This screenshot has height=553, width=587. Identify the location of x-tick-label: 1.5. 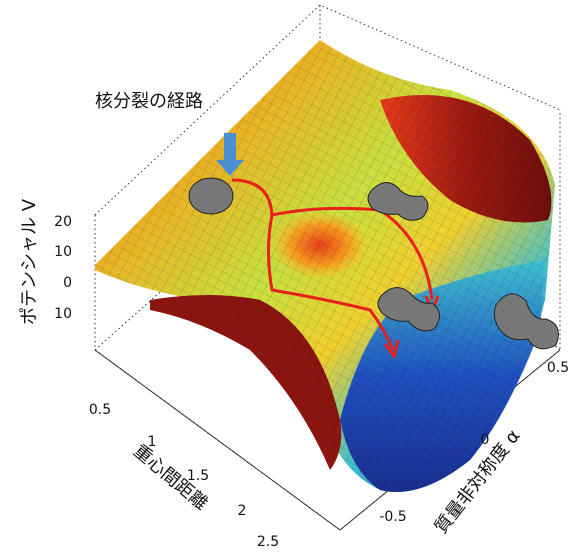
(198, 476).